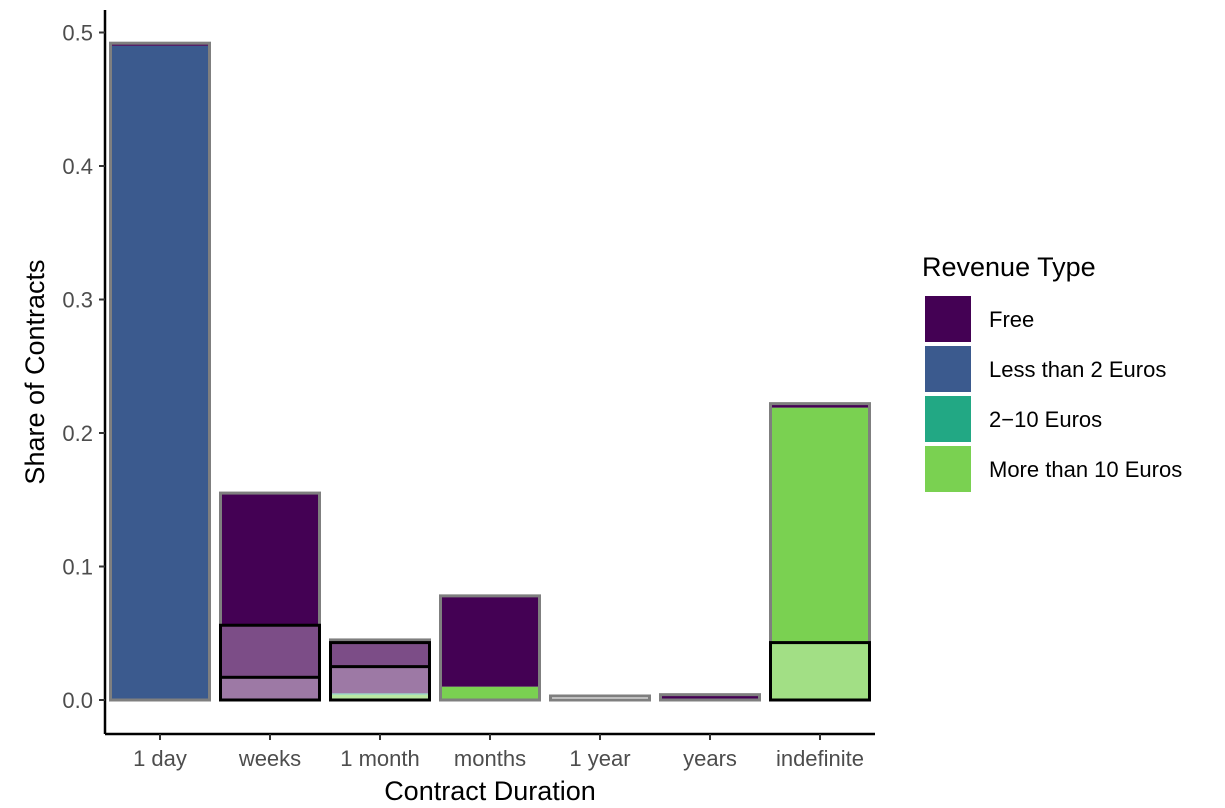 This screenshot has height=808, width=1225. I want to click on x-tick-label: indefinite, so click(820, 758).